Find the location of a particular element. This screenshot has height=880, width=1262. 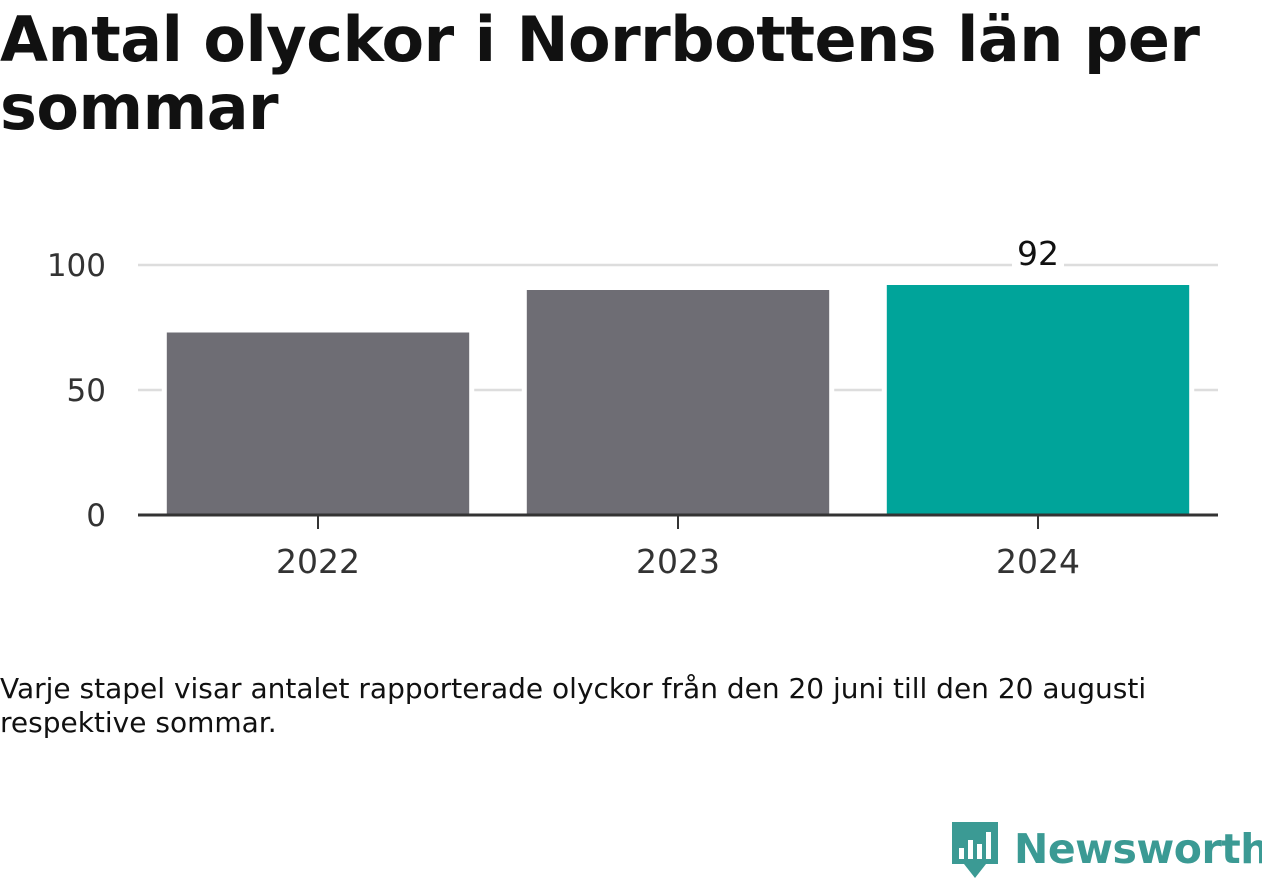

data-label: 92 is located at coordinates (1038, 253).